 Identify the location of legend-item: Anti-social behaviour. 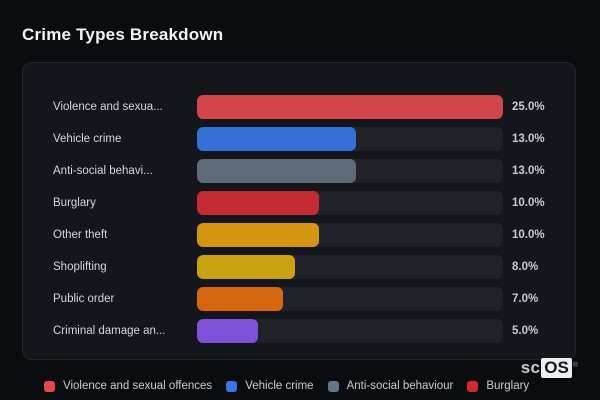
(390, 386).